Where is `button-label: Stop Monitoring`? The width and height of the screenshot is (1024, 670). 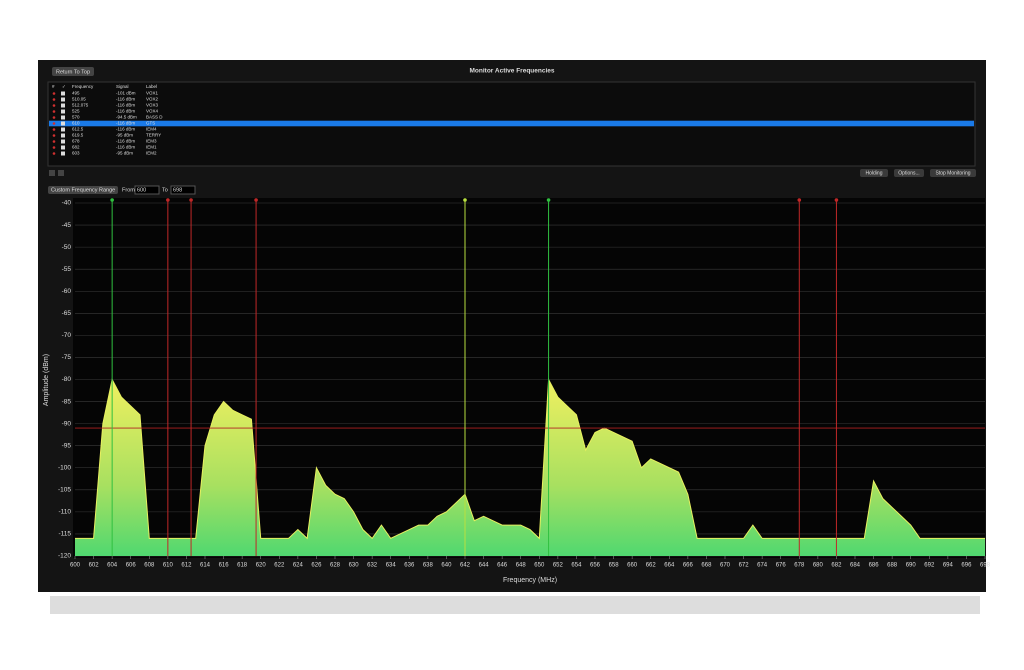
button-label: Stop Monitoring is located at coordinates (952, 173).